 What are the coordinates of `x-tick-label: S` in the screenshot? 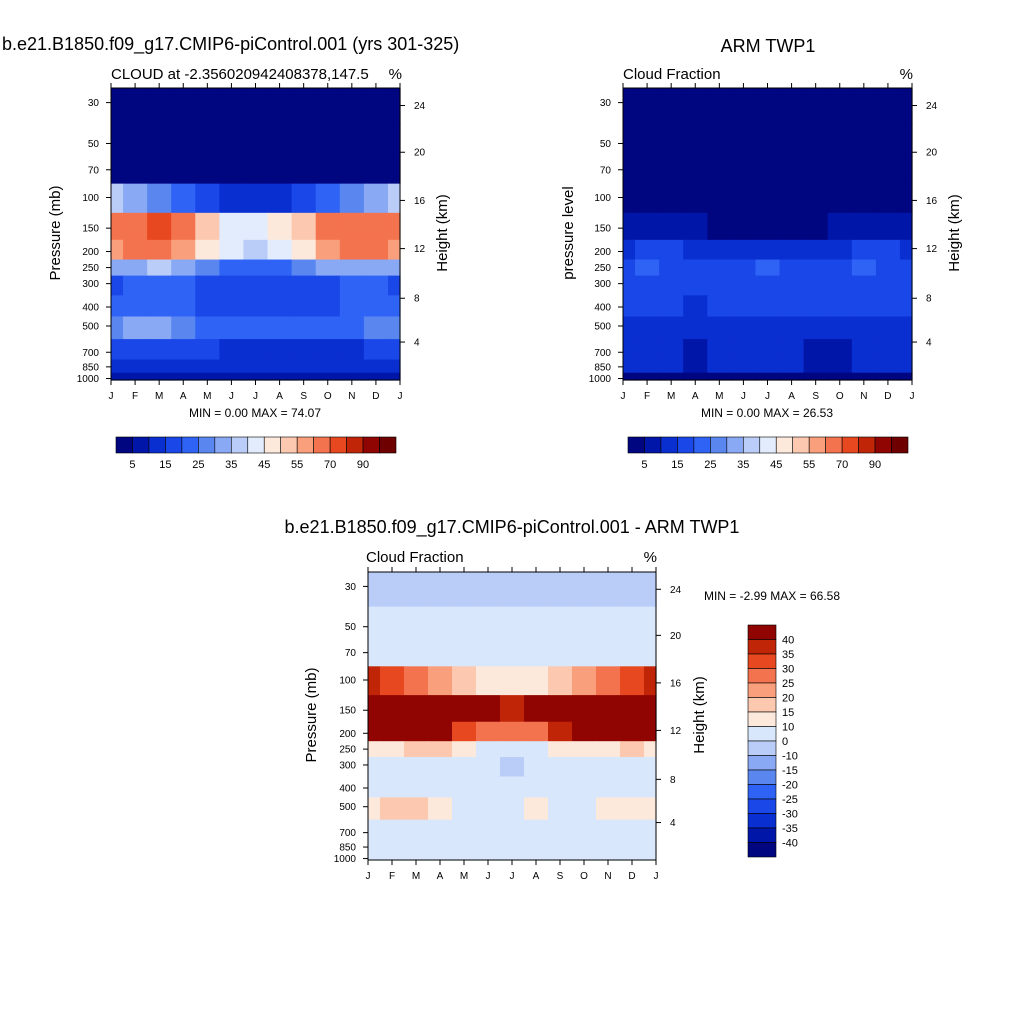 It's located at (303, 396).